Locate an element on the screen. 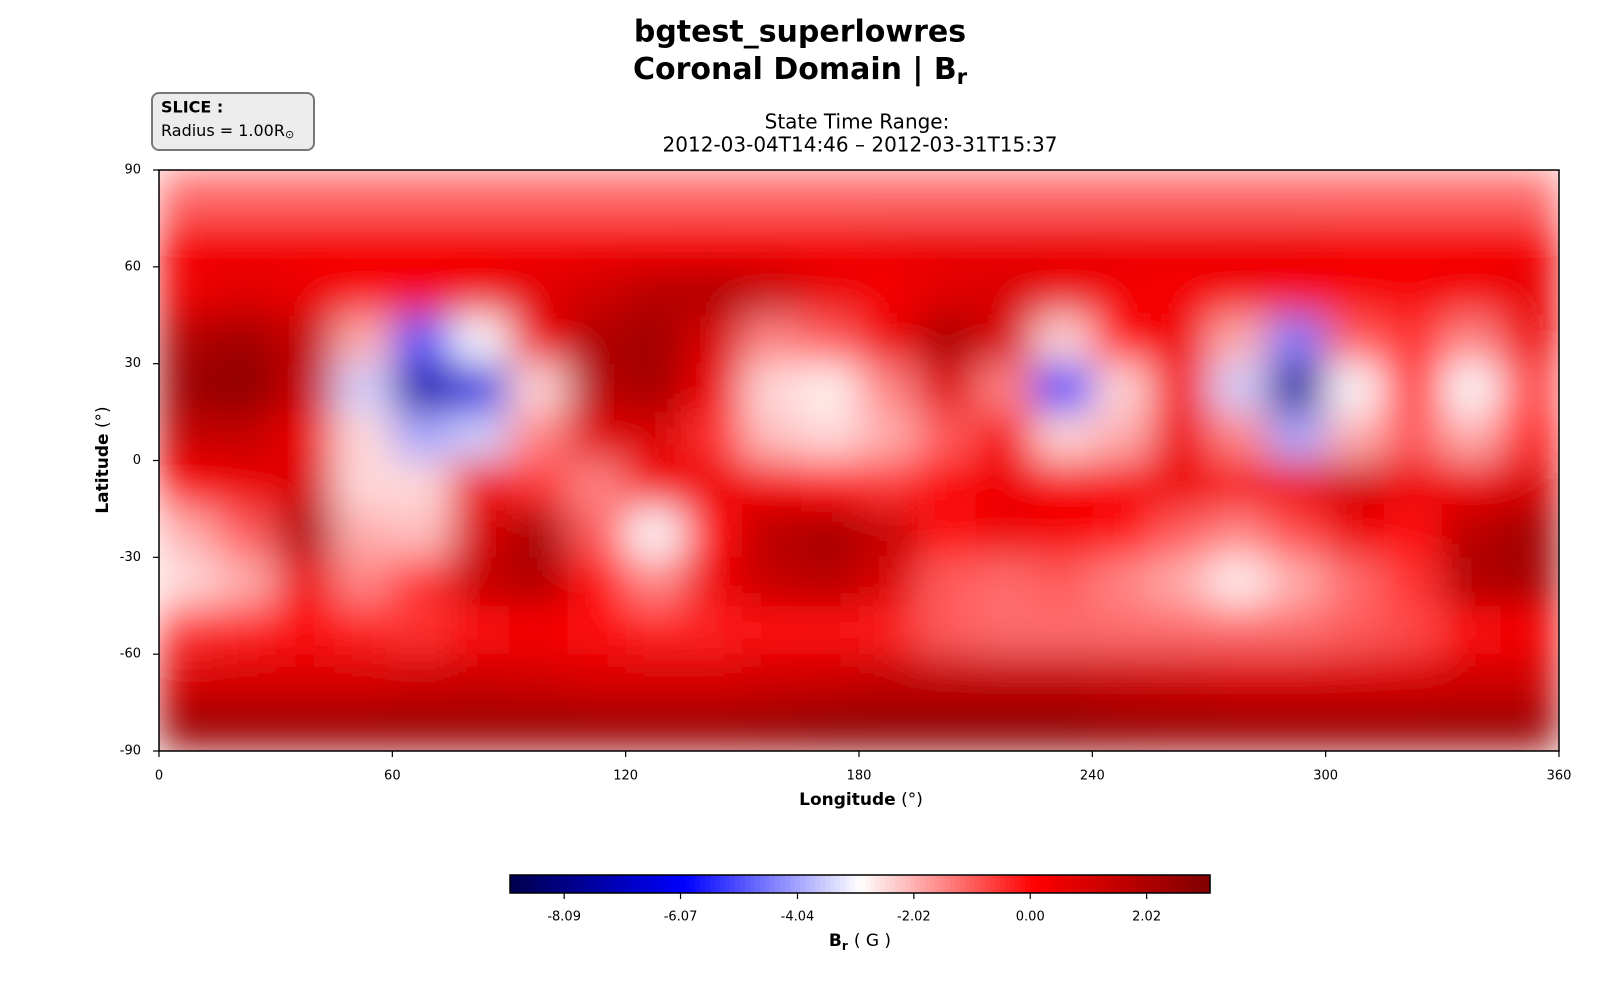  x-tick-label: 0 is located at coordinates (159, 776).